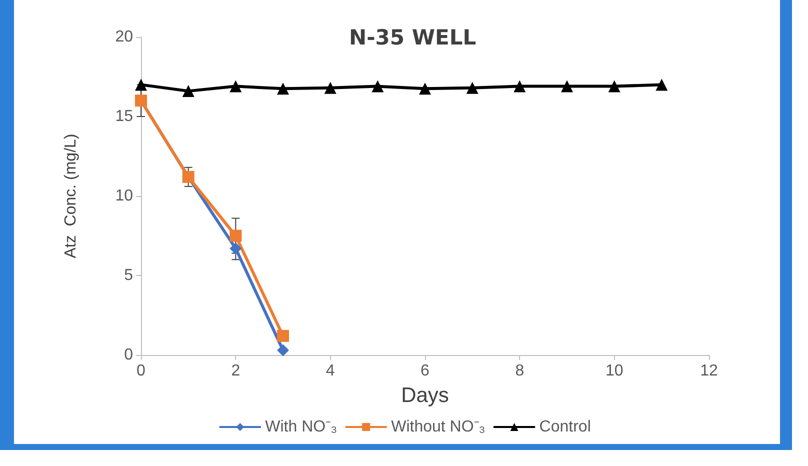 Image resolution: width=808 pixels, height=466 pixels. I want to click on legend-label: Without NO⁻₃, so click(438, 427).